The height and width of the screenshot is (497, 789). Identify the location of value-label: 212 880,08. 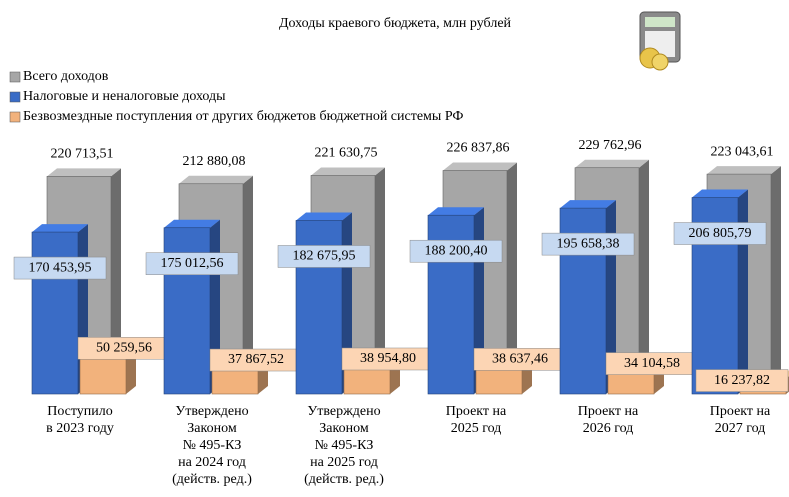
(214, 161).